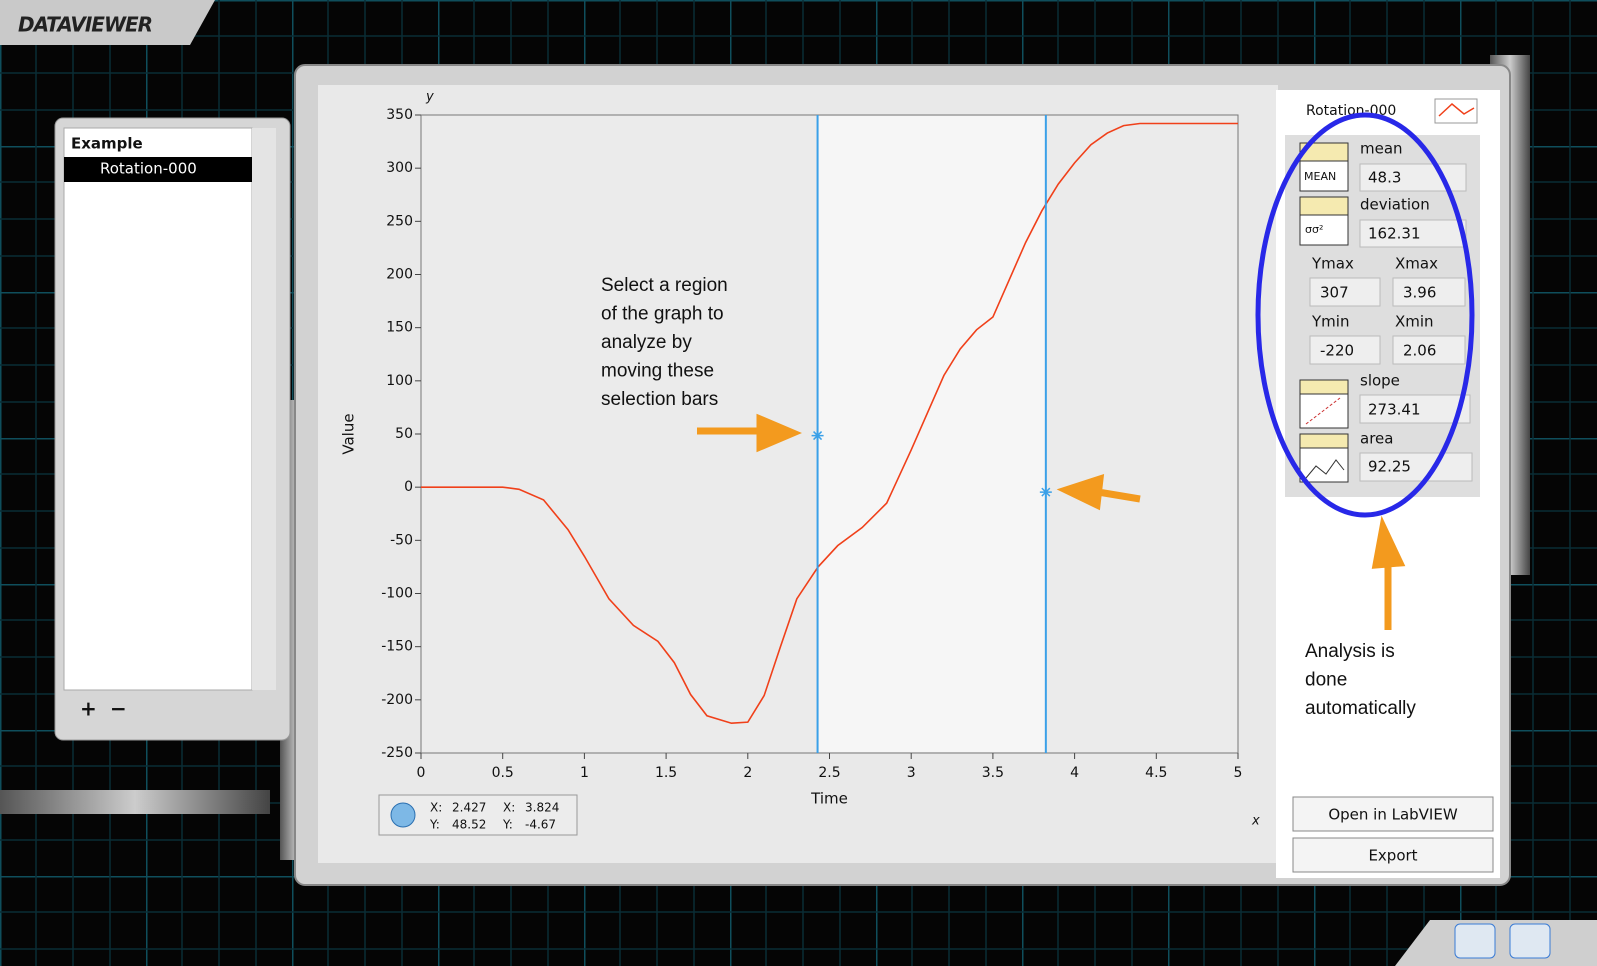  Describe the element at coordinates (657, 371) in the screenshot. I see `annotation-line: moving these` at that location.